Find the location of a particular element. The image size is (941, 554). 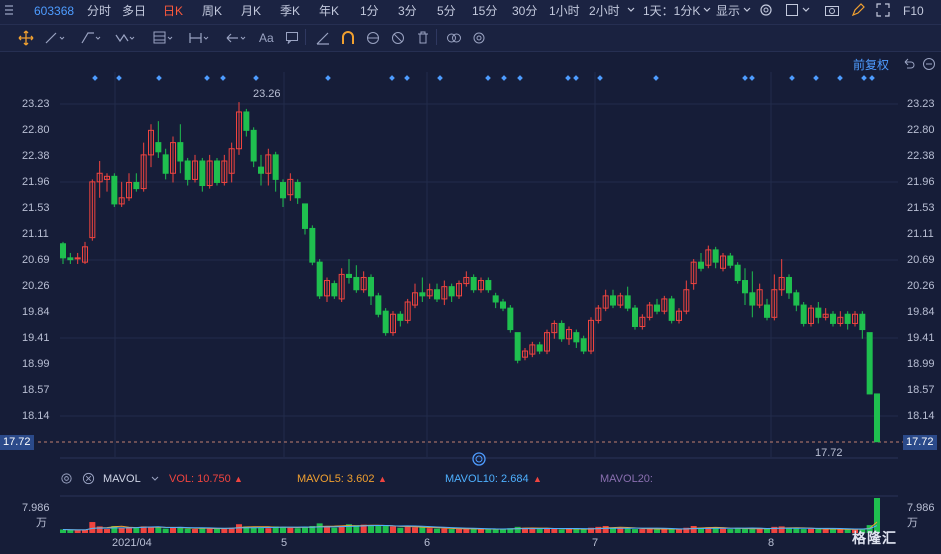

display-menu: 显示 is located at coordinates (728, 11).